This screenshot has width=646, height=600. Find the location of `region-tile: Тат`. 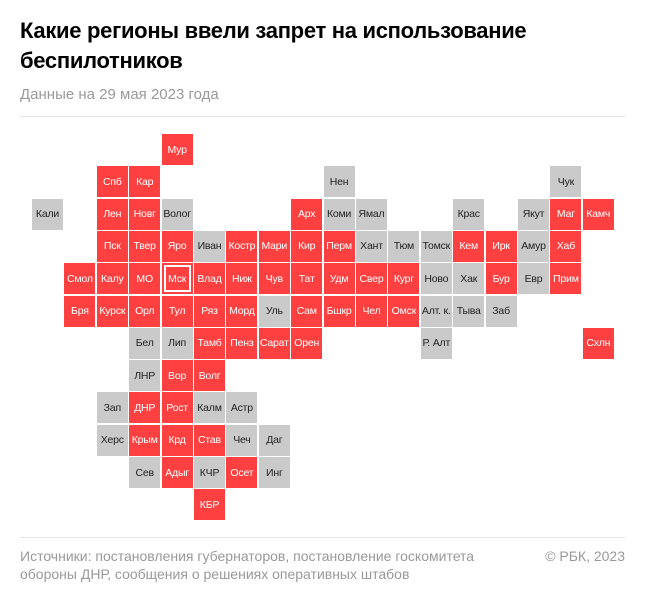

region-tile: Тат is located at coordinates (307, 279).